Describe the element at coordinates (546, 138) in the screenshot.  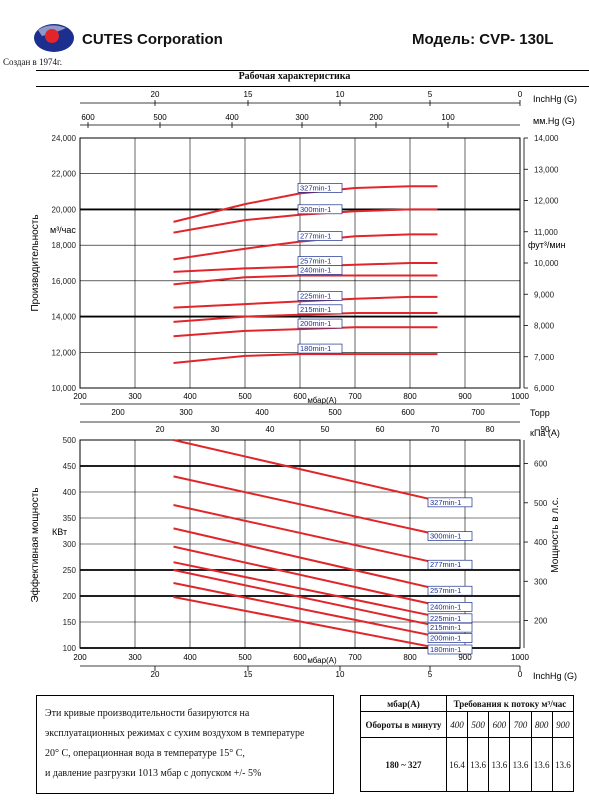
I see `capacity-right-tick: 14,000` at that location.